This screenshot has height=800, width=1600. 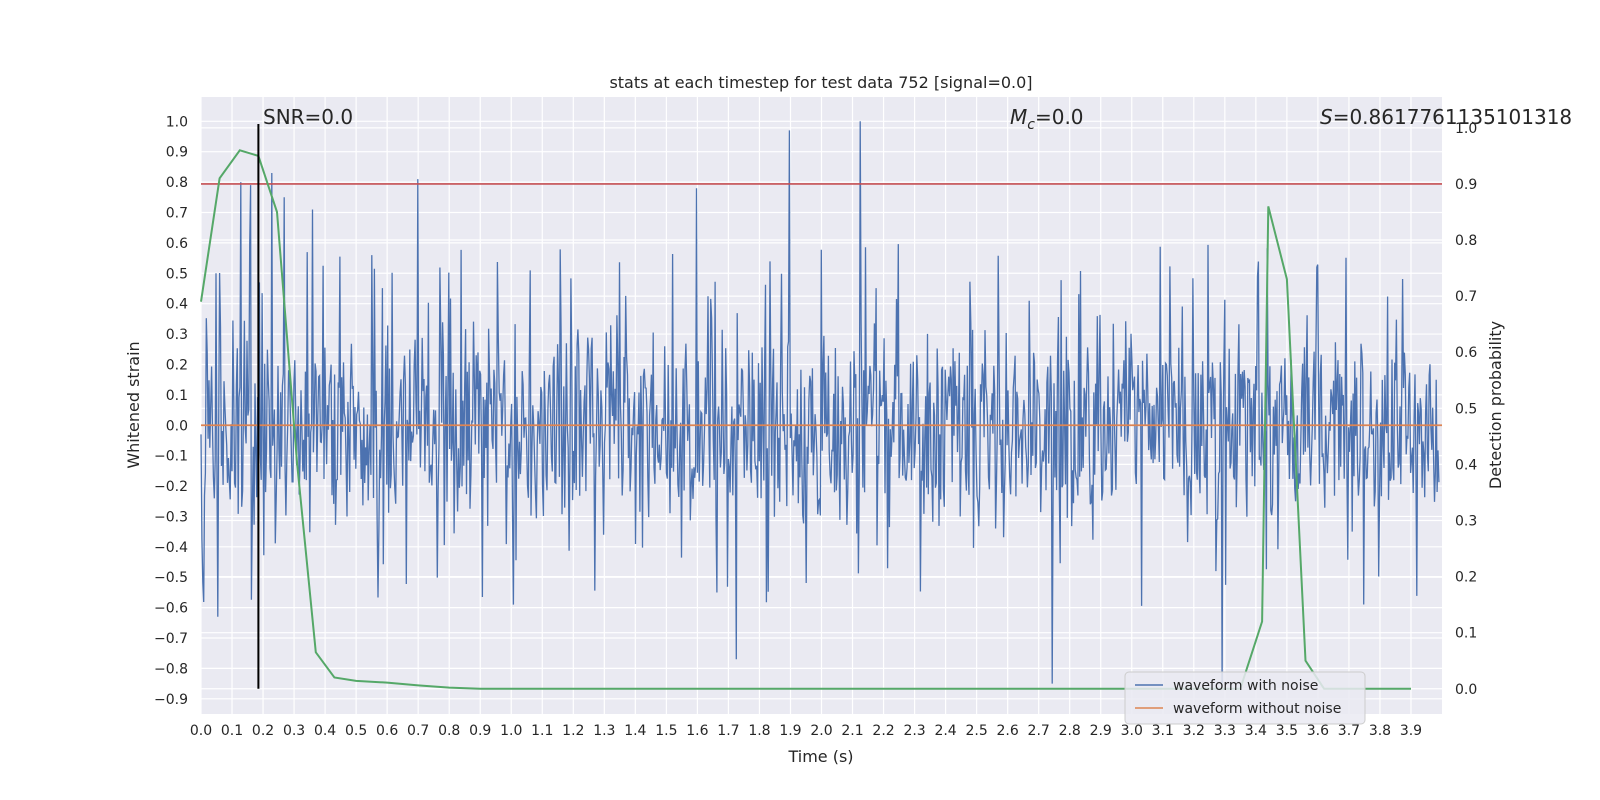 What do you see at coordinates (1163, 731) in the screenshot?
I see `x-tick-label: 3.1` at bounding box center [1163, 731].